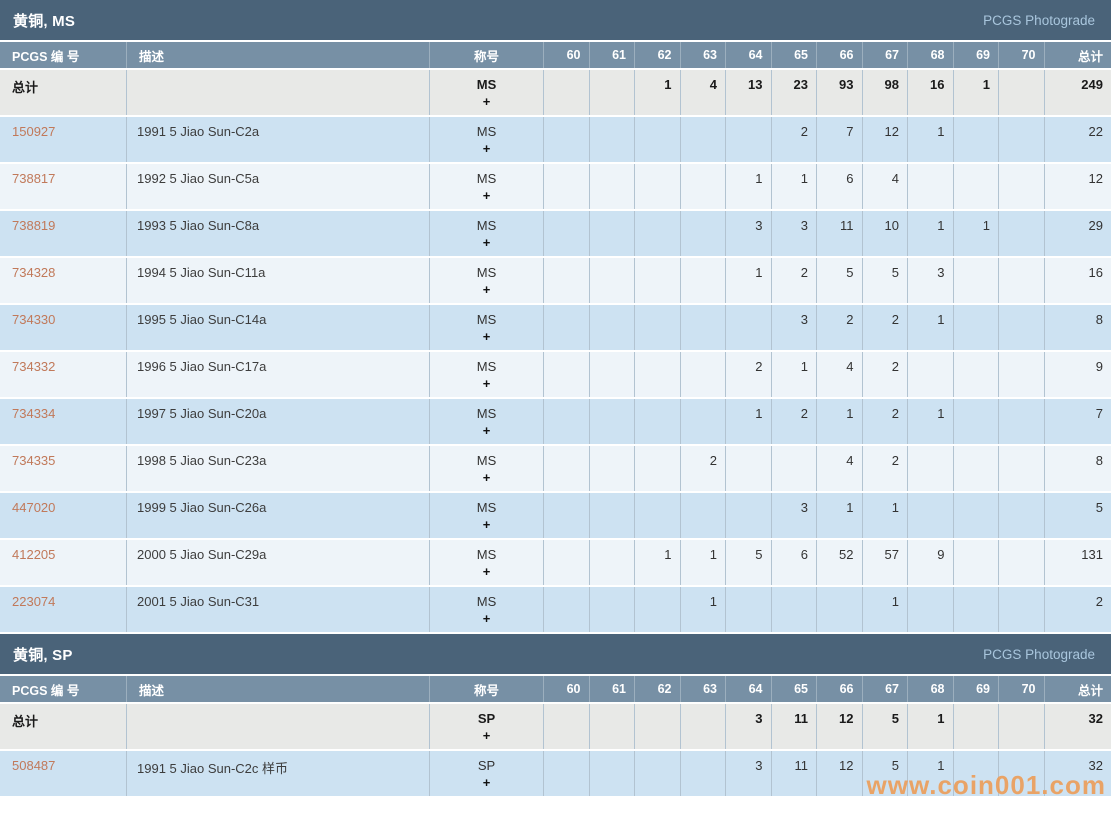 This screenshot has height=817, width=1111. What do you see at coordinates (840, 689) in the screenshot?
I see `col-header-grade-66: 66` at bounding box center [840, 689].